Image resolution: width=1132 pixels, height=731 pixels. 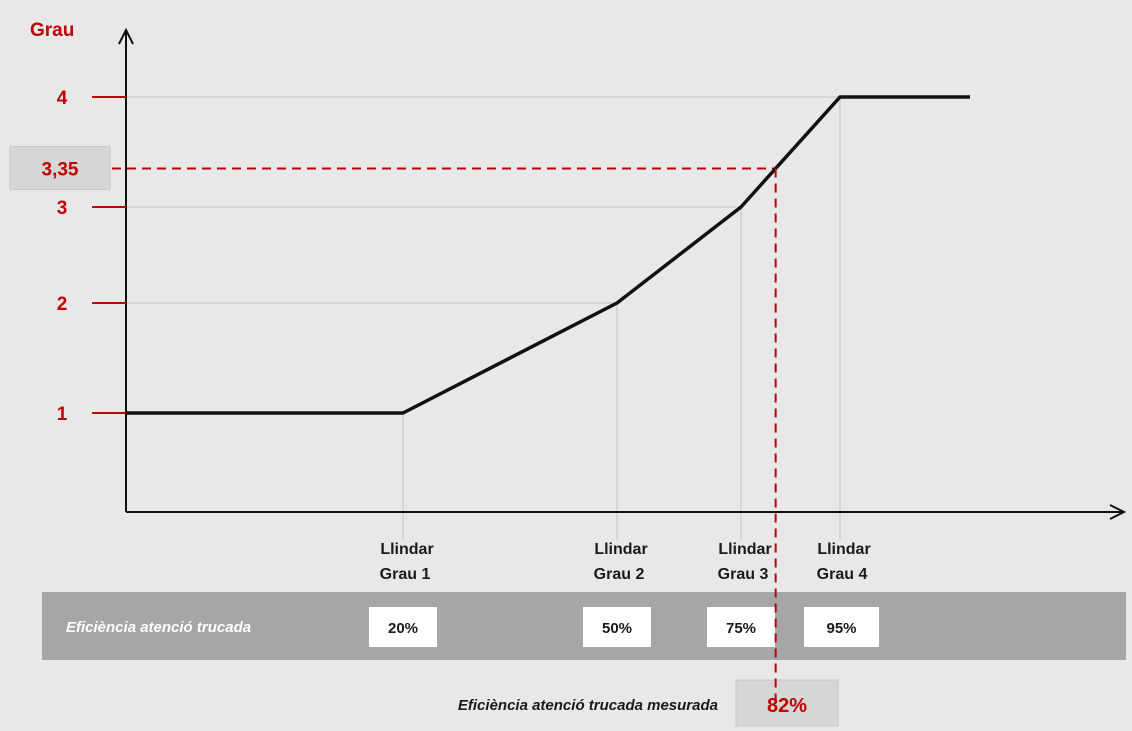 What do you see at coordinates (406, 549) in the screenshot?
I see `threshold-label-line1-1: Llindar` at bounding box center [406, 549].